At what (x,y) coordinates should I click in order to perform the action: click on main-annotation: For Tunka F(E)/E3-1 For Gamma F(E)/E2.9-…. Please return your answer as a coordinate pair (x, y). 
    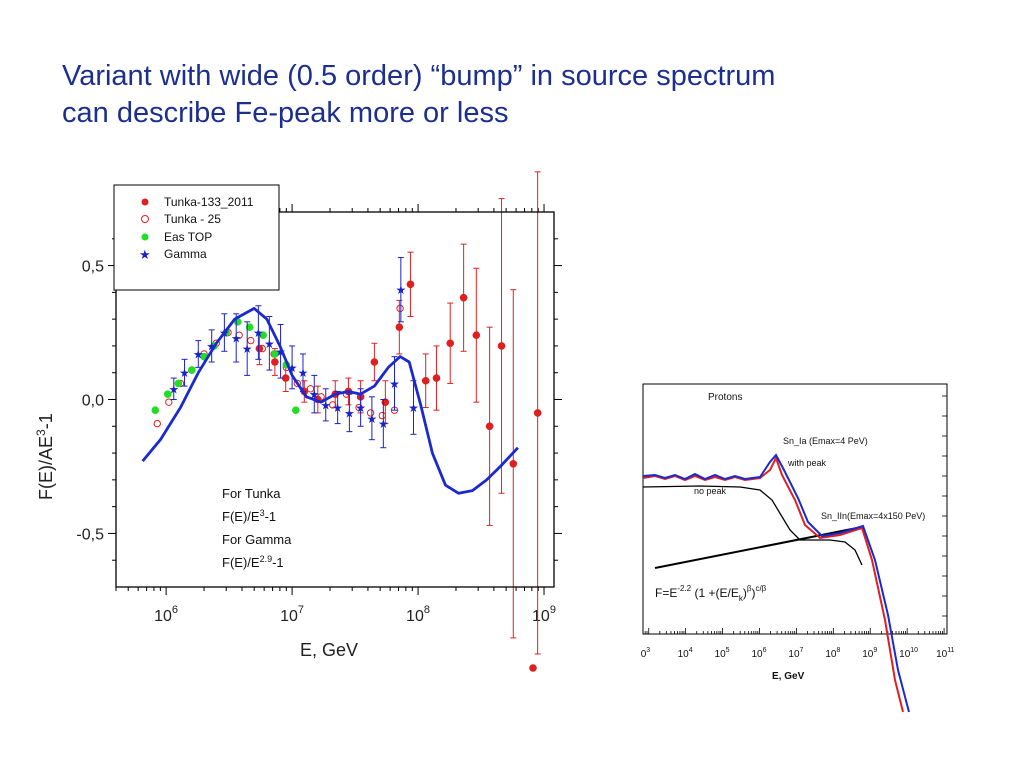
    Looking at the image, I should click on (257, 528).